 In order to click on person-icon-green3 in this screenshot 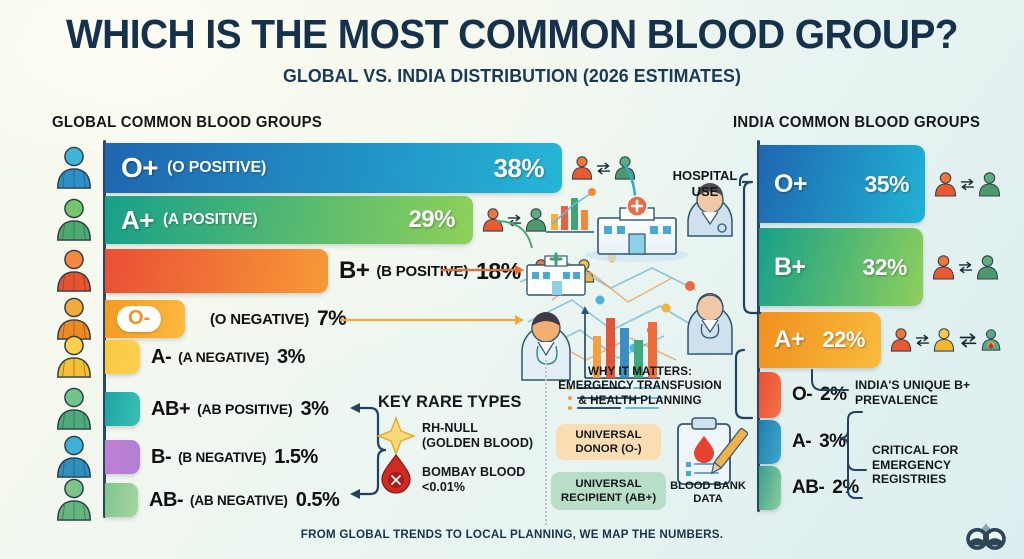, I will do `click(74, 499)`.